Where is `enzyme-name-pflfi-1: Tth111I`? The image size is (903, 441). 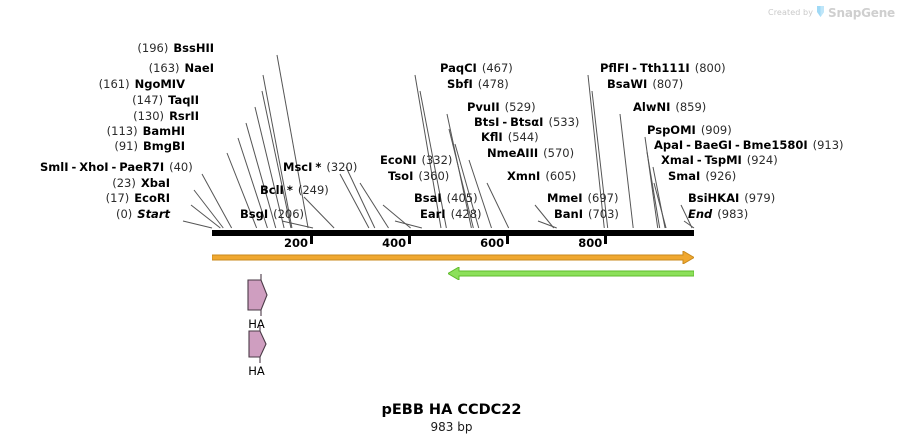
enzyme-name-pflfi-1: Tth111I is located at coordinates (664, 68).